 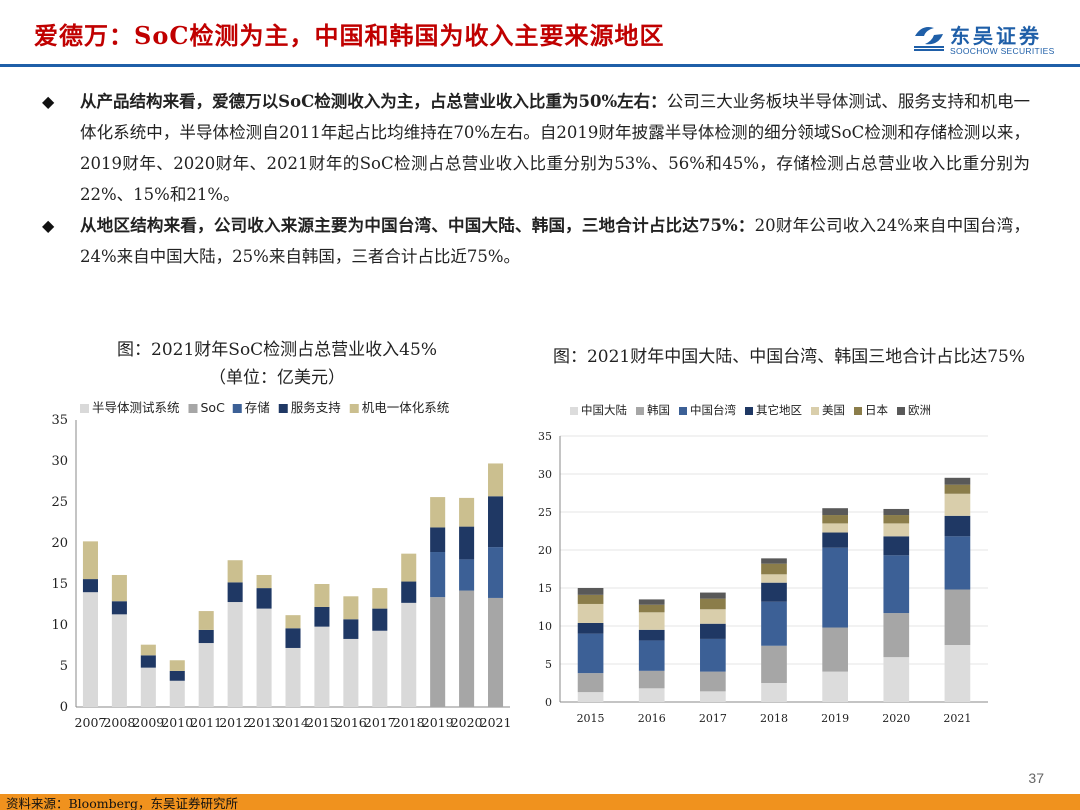 What do you see at coordinates (235, 722) in the screenshot?
I see `x-tick-label: 2012` at bounding box center [235, 722].